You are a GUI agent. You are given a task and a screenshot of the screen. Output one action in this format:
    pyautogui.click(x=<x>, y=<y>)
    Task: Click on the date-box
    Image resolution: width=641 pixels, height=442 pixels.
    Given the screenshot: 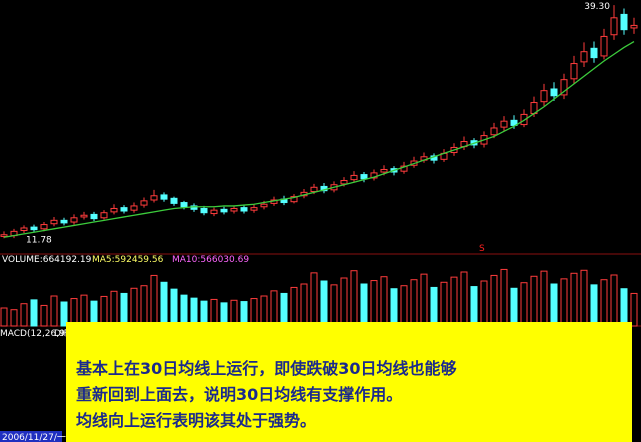 What is the action you would take?
    pyautogui.click(x=31, y=436)
    